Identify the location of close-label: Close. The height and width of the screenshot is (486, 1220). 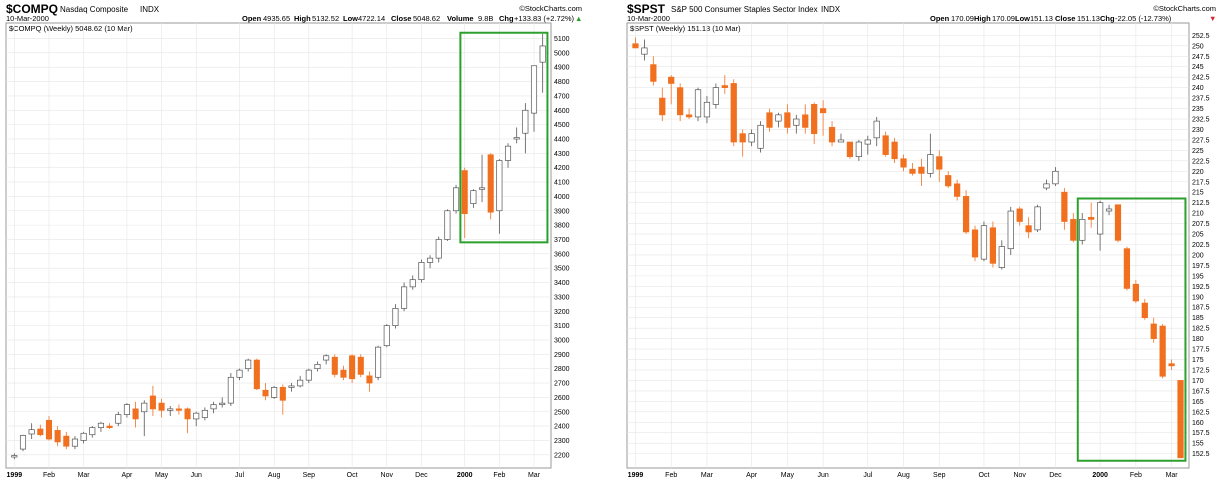
(1065, 18).